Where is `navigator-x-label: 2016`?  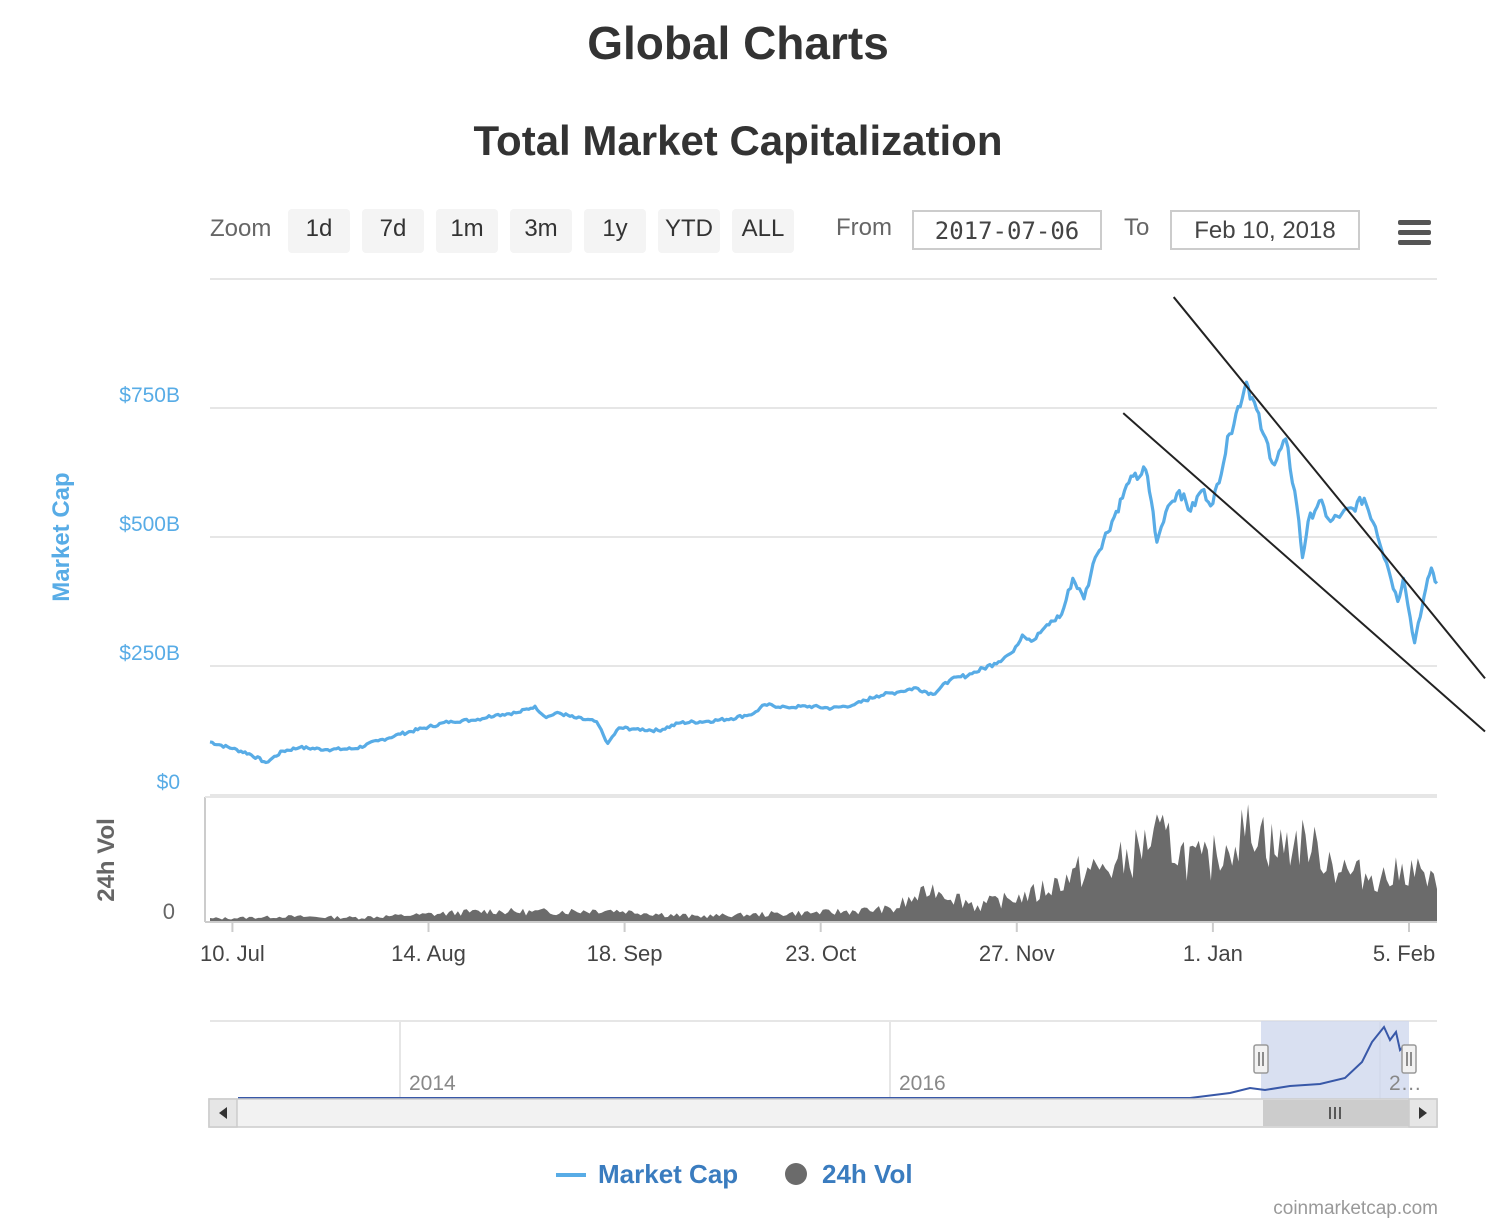 navigator-x-label: 2016 is located at coordinates (922, 1083).